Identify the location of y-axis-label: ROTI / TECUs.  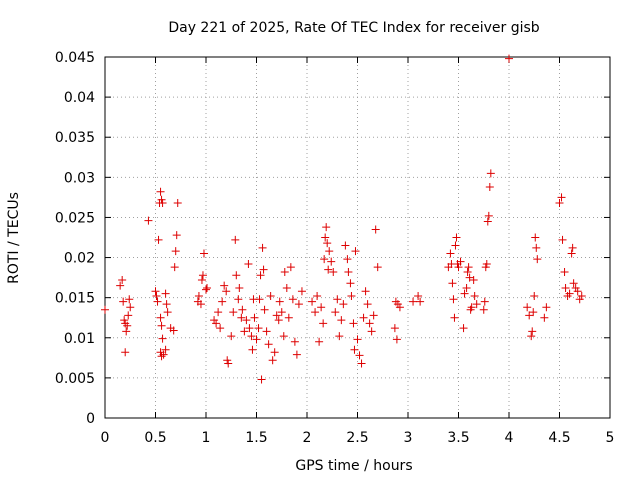
(14, 238).